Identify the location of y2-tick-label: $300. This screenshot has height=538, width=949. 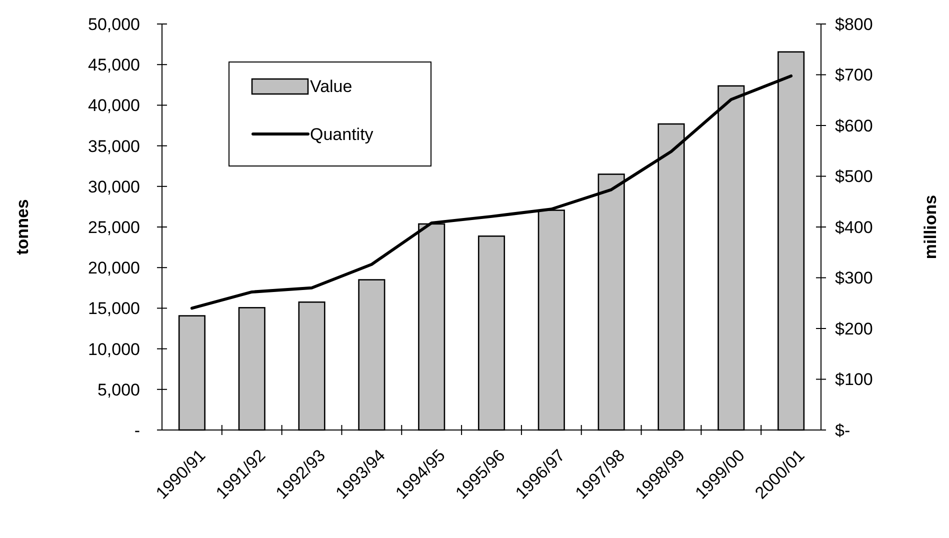
(854, 278).